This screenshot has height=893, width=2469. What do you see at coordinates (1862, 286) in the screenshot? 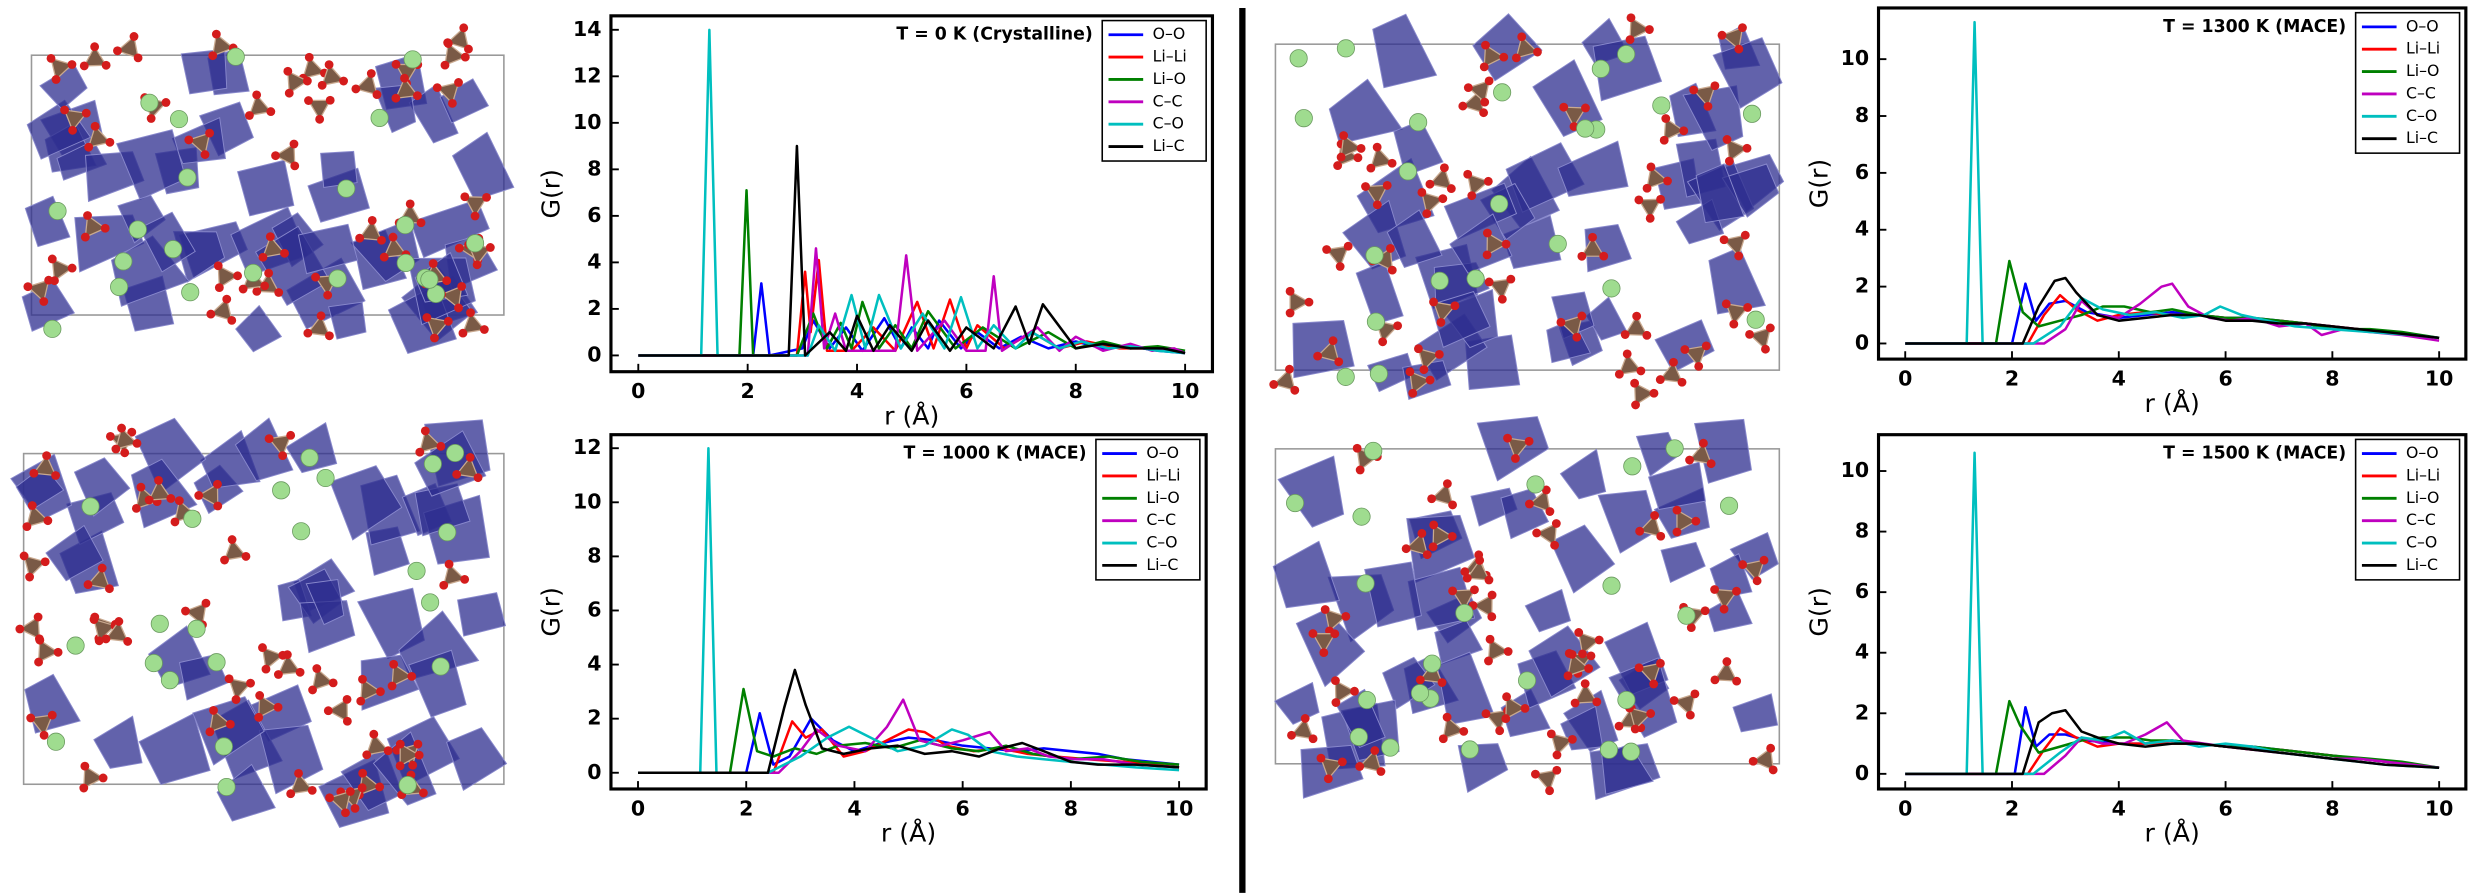
I see `y-tick-label: 2` at bounding box center [1862, 286].